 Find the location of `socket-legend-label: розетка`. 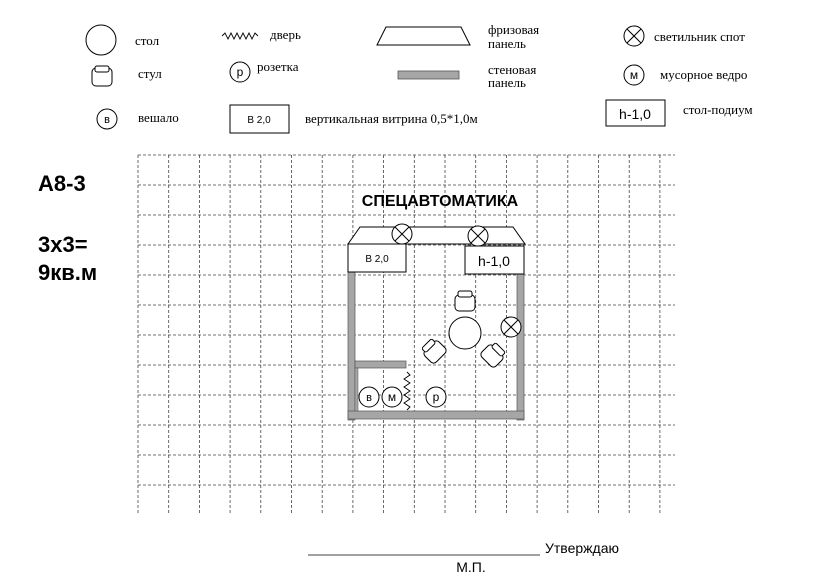

socket-legend-label: розетка is located at coordinates (278, 66).